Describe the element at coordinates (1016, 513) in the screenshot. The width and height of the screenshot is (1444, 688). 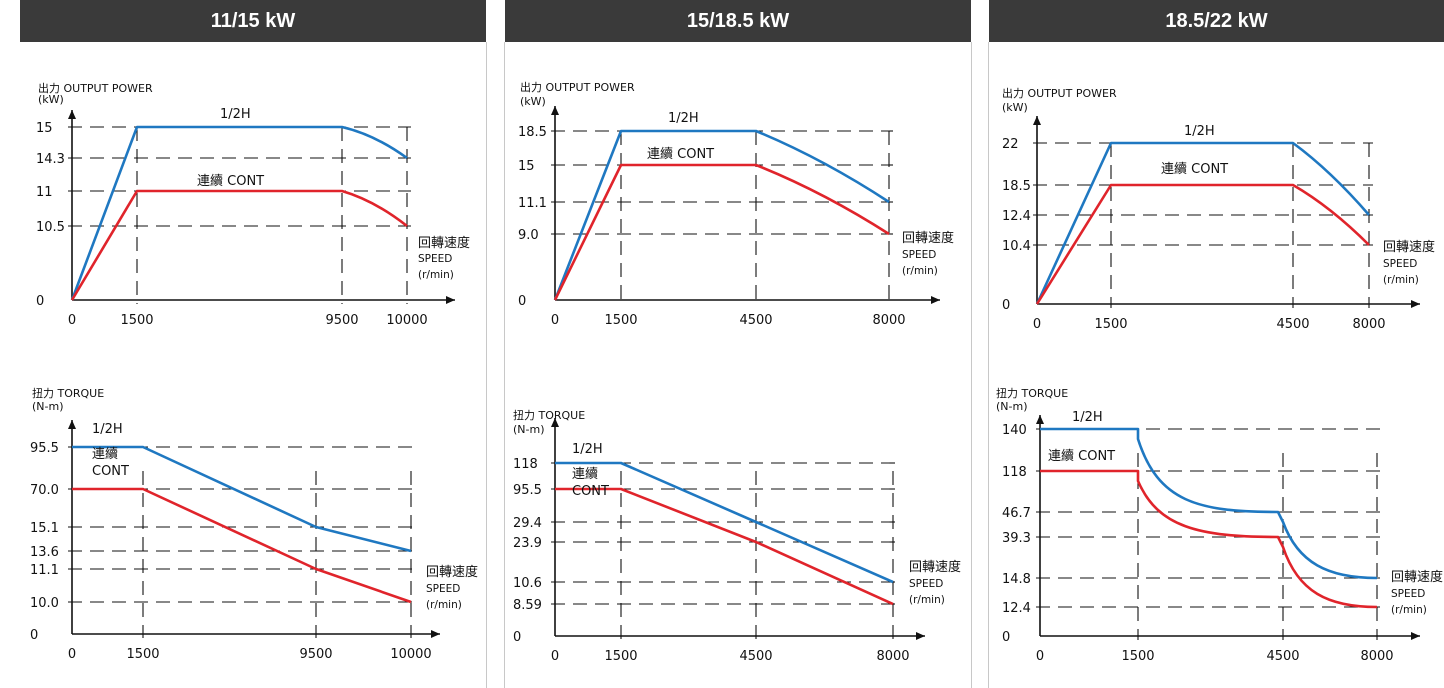
I see `y-tick-label: 46.7` at that location.